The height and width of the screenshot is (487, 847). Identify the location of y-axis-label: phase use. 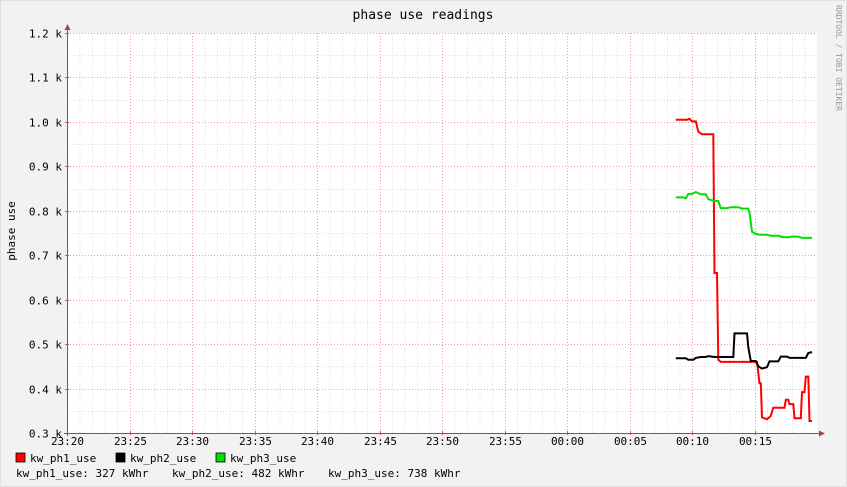
(11, 231).